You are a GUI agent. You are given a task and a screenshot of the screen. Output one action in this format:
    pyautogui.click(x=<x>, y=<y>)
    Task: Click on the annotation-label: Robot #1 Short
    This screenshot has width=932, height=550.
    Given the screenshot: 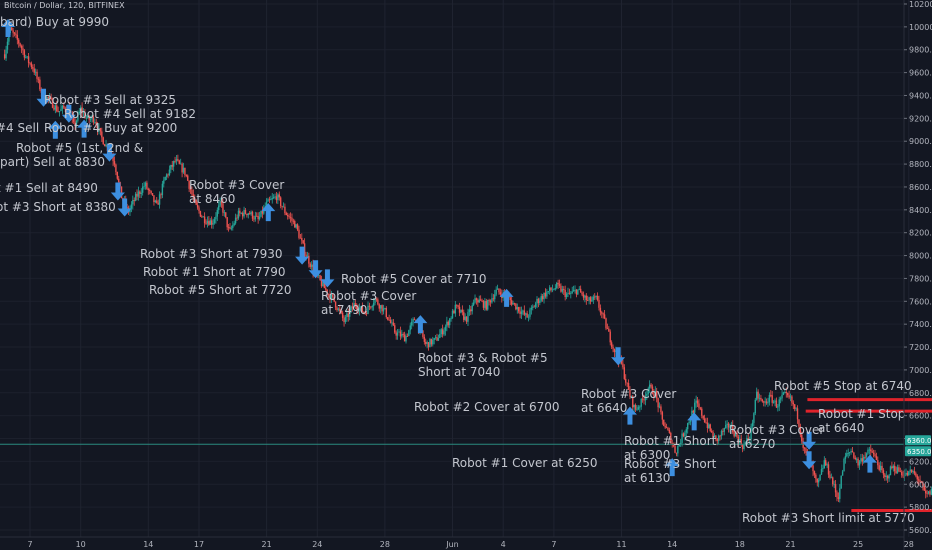 What is the action you would take?
    pyautogui.click(x=670, y=441)
    